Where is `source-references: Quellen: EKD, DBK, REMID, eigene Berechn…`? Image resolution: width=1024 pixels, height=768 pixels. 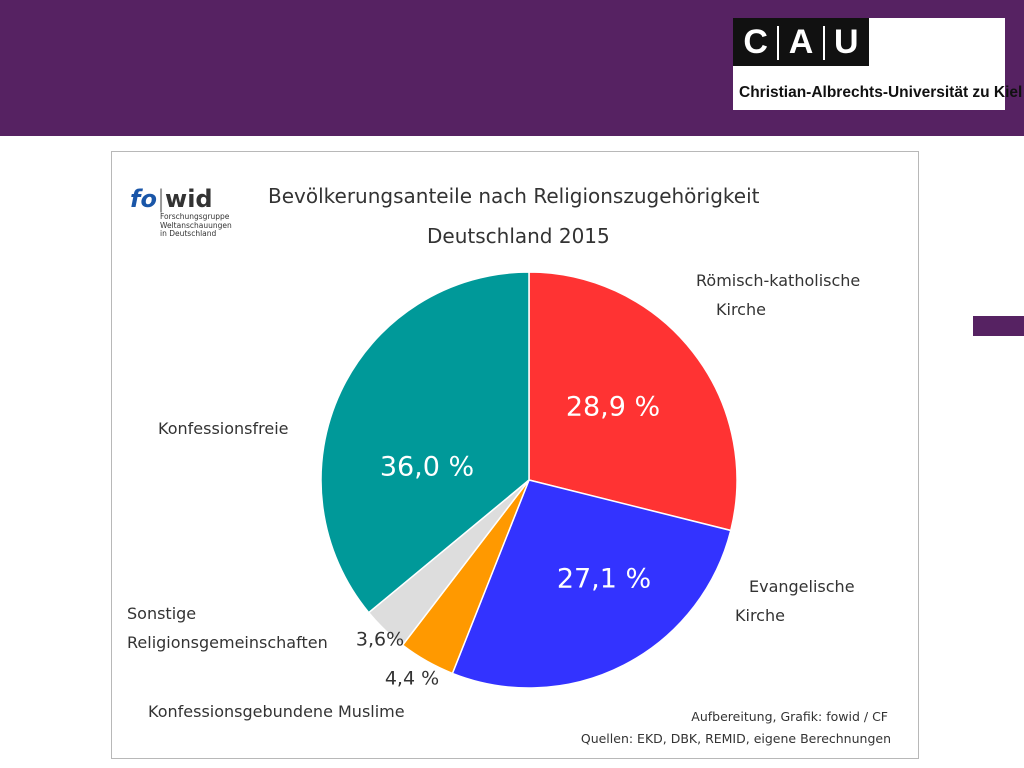 source-references: Quellen: EKD, DBK, REMID, eigene Berechn… is located at coordinates (735, 738).